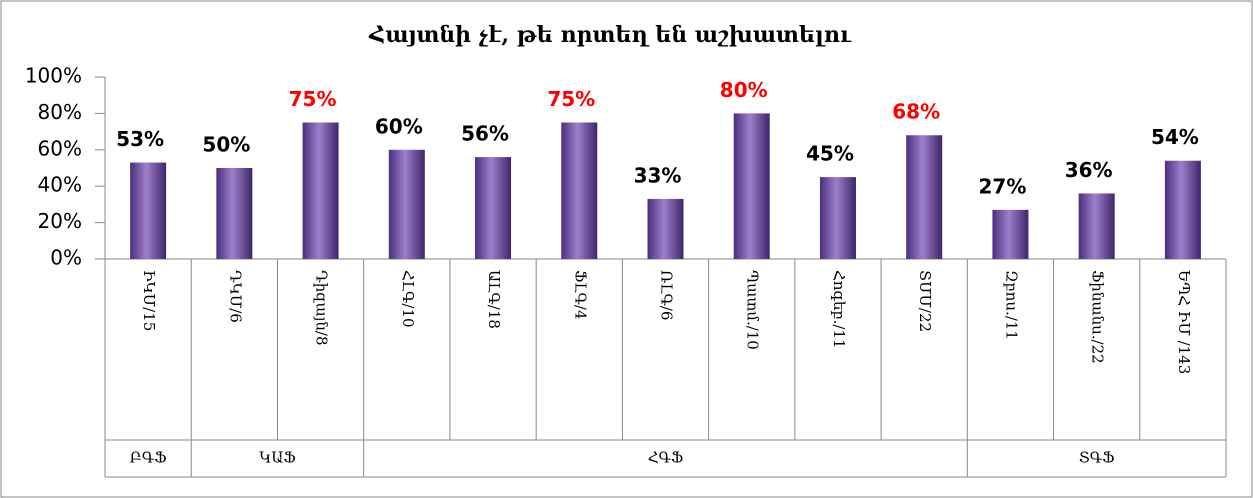 The height and width of the screenshot is (498, 1253). I want to click on group-label: ՏԳՖ, so click(1097, 458).